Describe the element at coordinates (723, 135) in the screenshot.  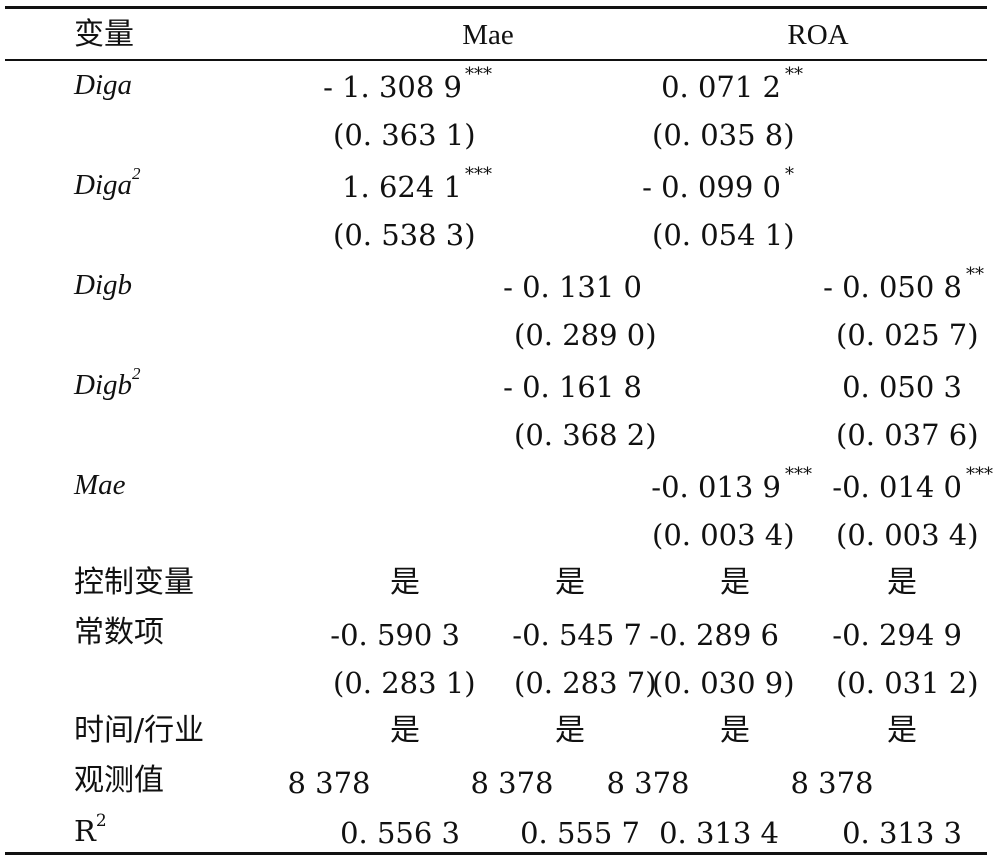
I see `diga-roa-se: (0. 035 8)` at that location.